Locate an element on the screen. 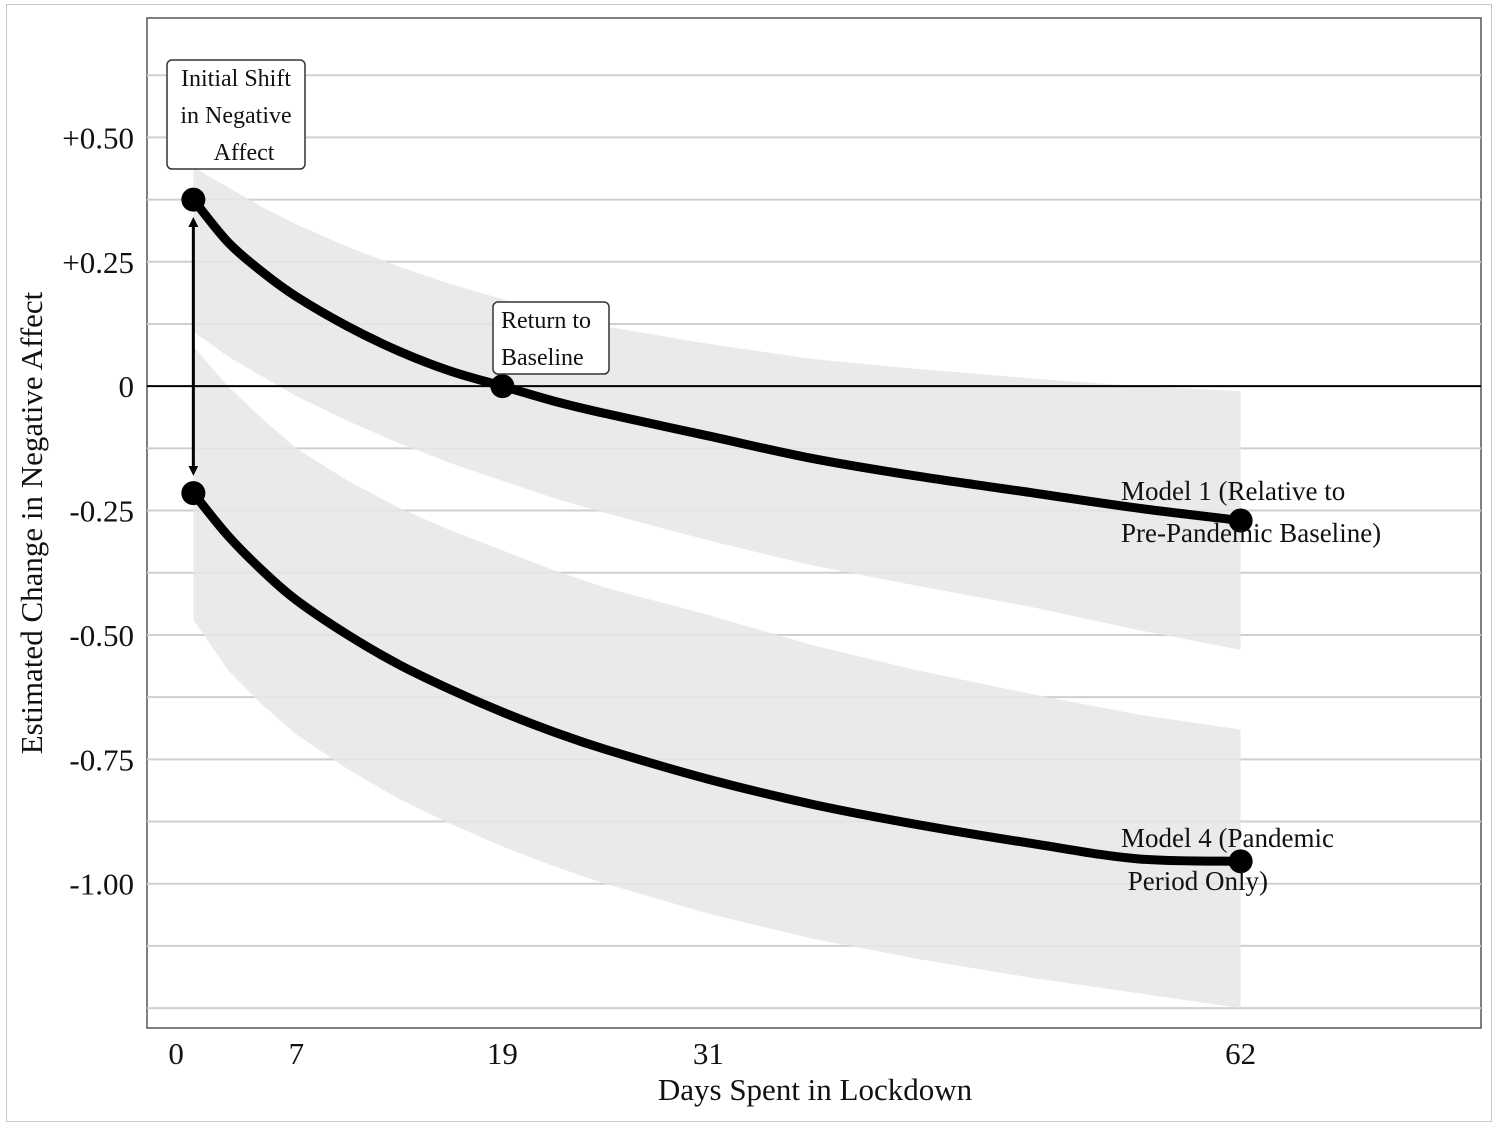 Image resolution: width=1500 pixels, height=1128 pixels. y-tick-label: +0.25 is located at coordinates (98, 262).